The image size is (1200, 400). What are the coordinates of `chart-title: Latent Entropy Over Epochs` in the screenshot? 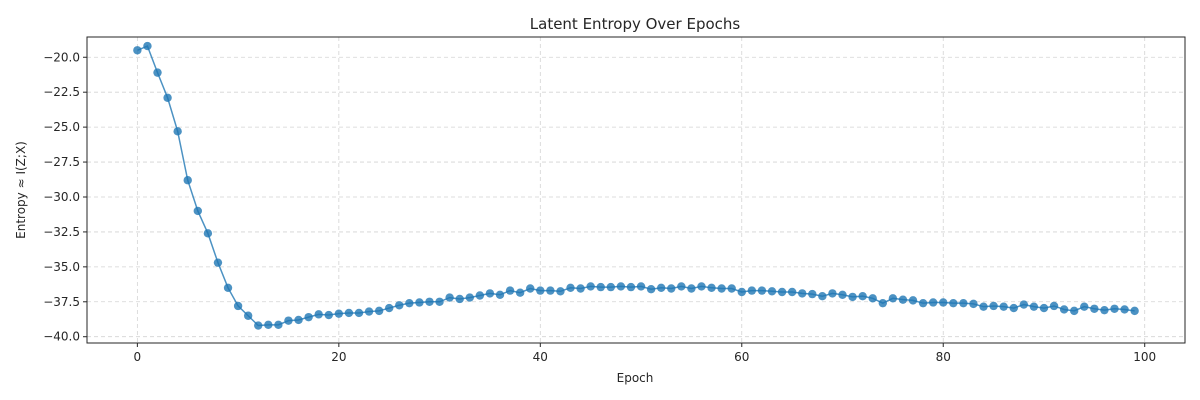 It's located at (635, 24).